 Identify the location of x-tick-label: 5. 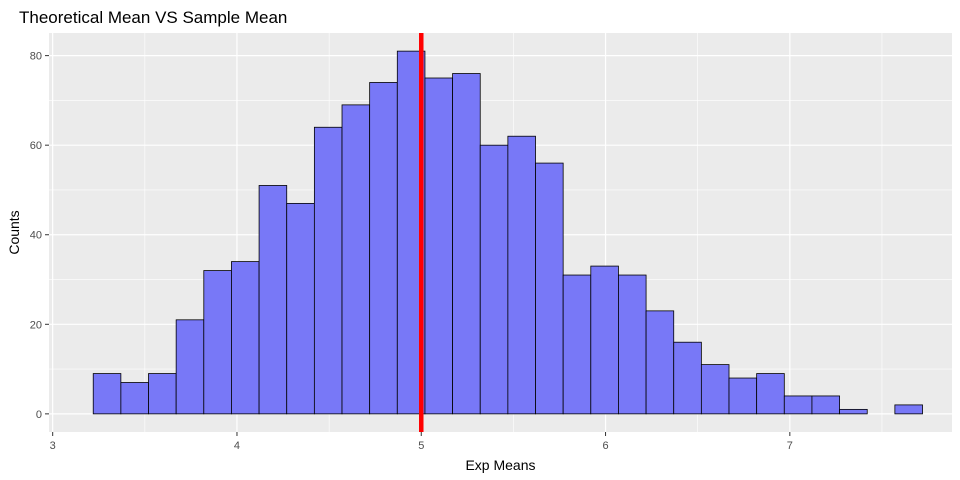
(421, 446).